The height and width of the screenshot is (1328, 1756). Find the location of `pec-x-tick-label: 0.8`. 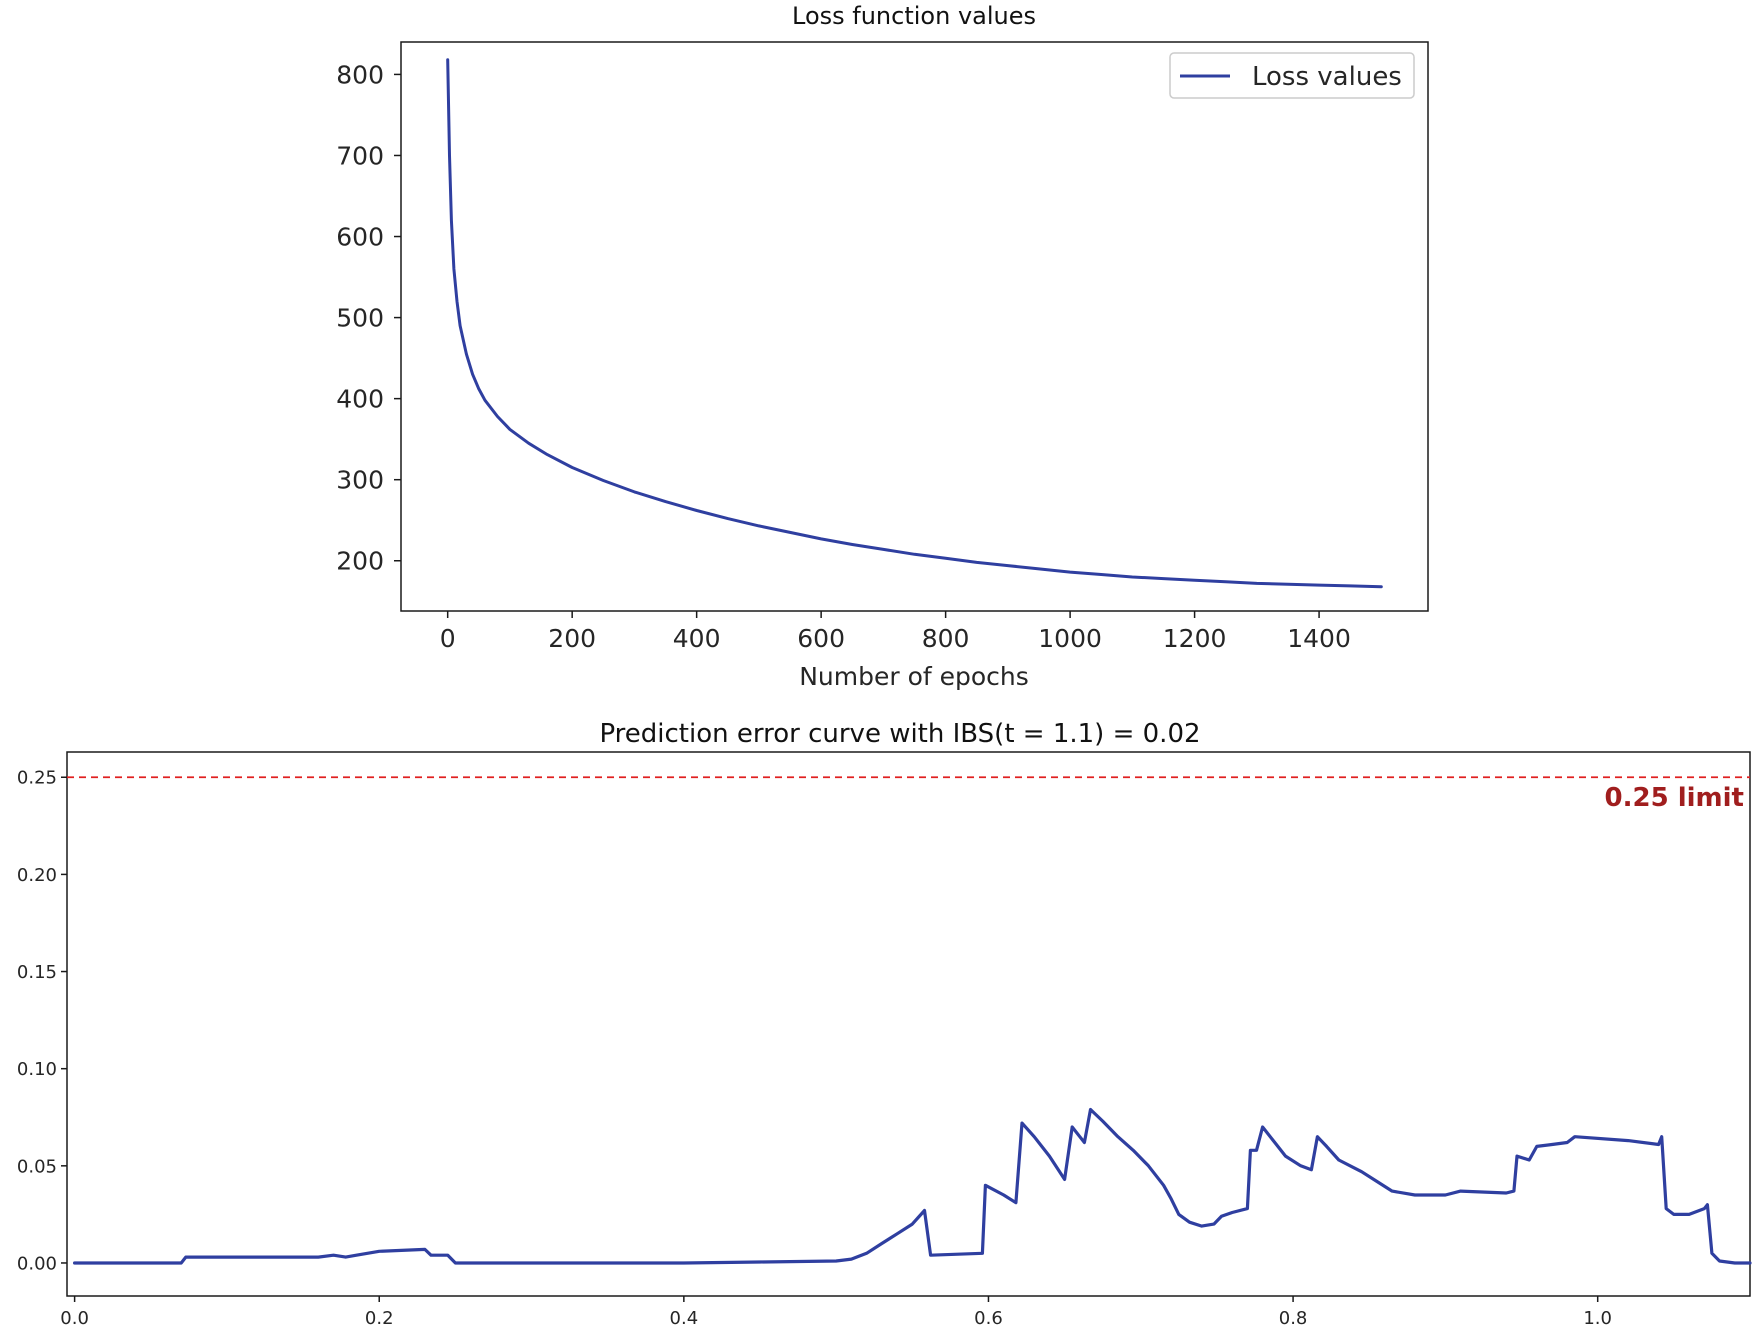

pec-x-tick-label: 0.8 is located at coordinates (1293, 1318).